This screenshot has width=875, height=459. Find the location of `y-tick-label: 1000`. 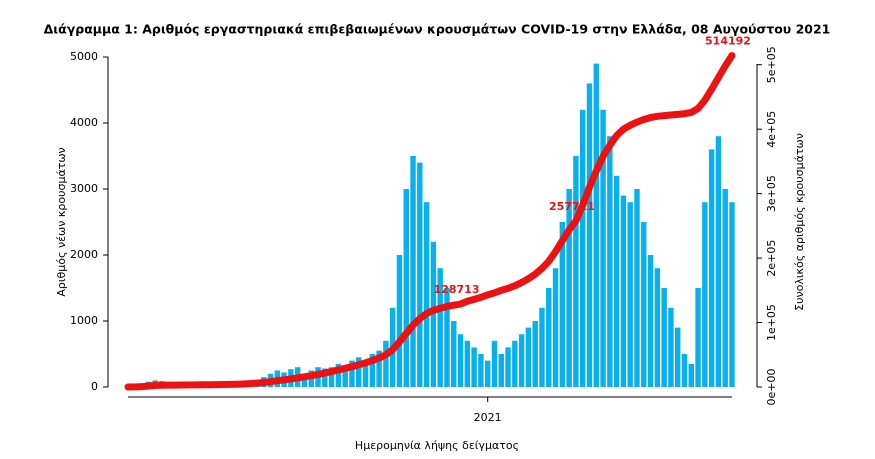

y-tick-label: 1000 is located at coordinates (84, 320).